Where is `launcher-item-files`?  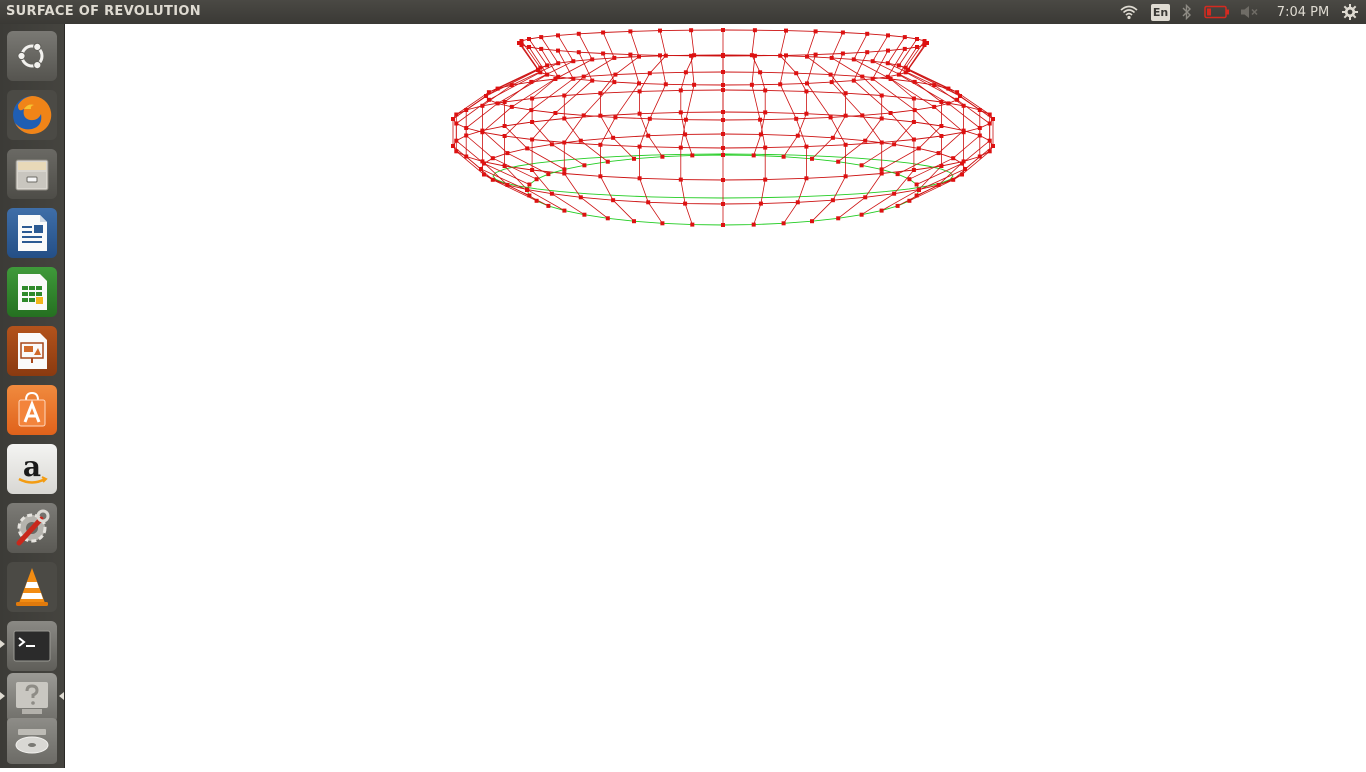
launcher-item-files is located at coordinates (32, 174).